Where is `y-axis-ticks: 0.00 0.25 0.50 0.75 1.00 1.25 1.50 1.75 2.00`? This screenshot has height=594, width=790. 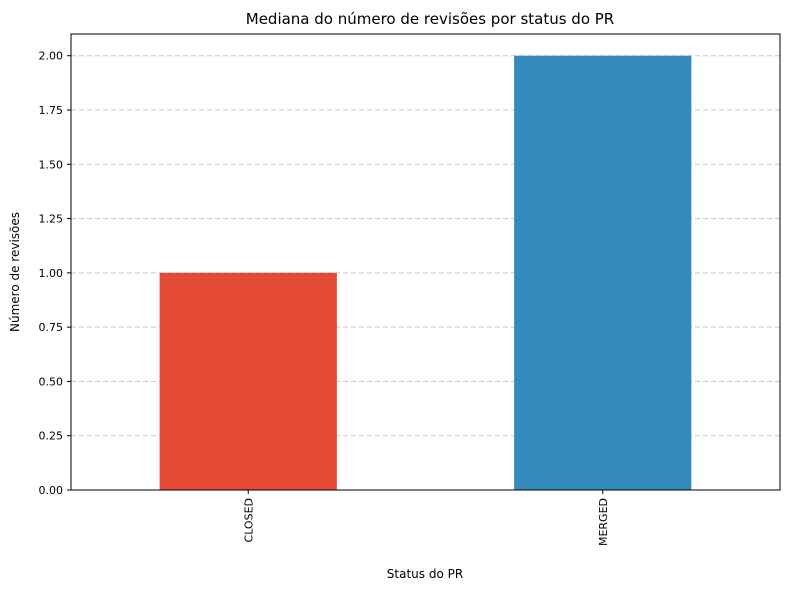 y-axis-ticks: 0.00 0.25 0.50 0.75 1.00 1.25 1.50 1.75 2.00 is located at coordinates (55, 273).